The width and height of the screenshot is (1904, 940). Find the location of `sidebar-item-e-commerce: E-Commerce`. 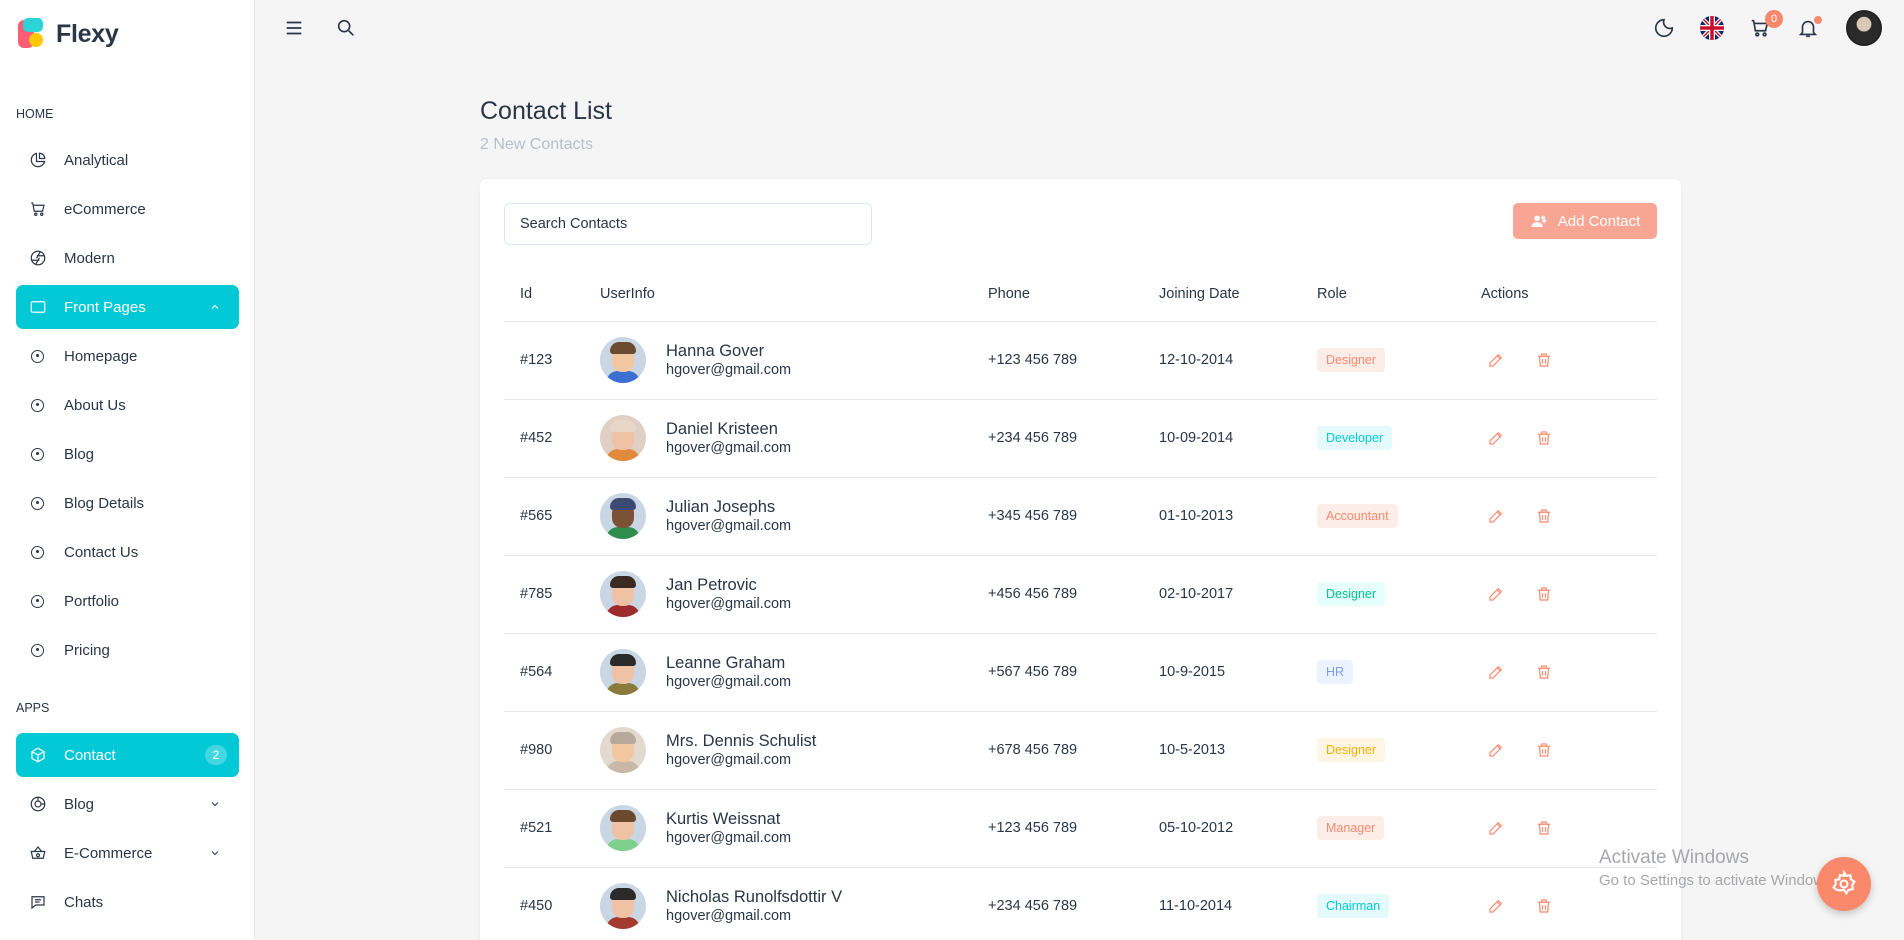

sidebar-item-e-commerce: E-Commerce is located at coordinates (127, 853).